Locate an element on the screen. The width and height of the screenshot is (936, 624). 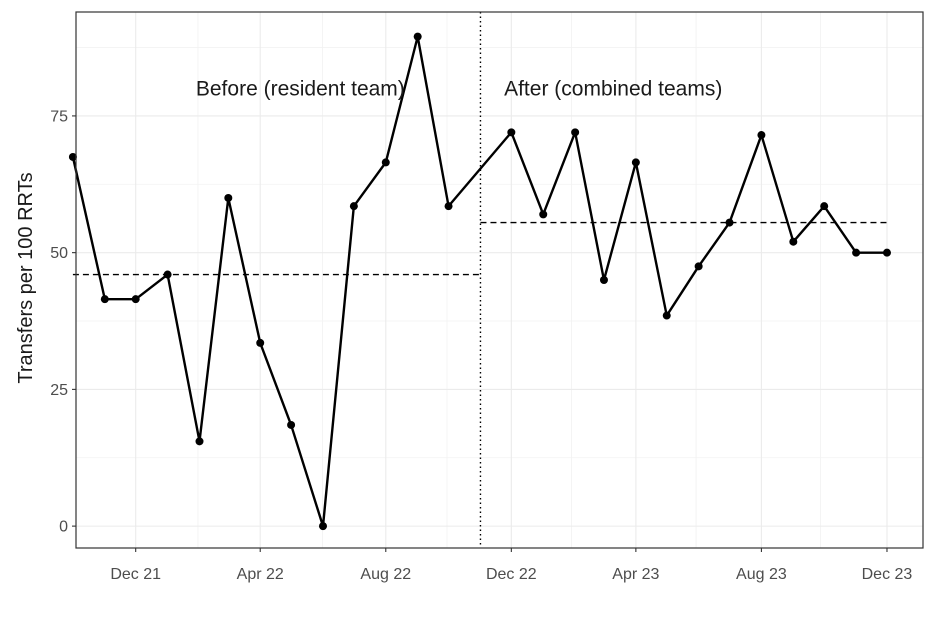
x-tick-label: Aug 23 is located at coordinates (761, 574).